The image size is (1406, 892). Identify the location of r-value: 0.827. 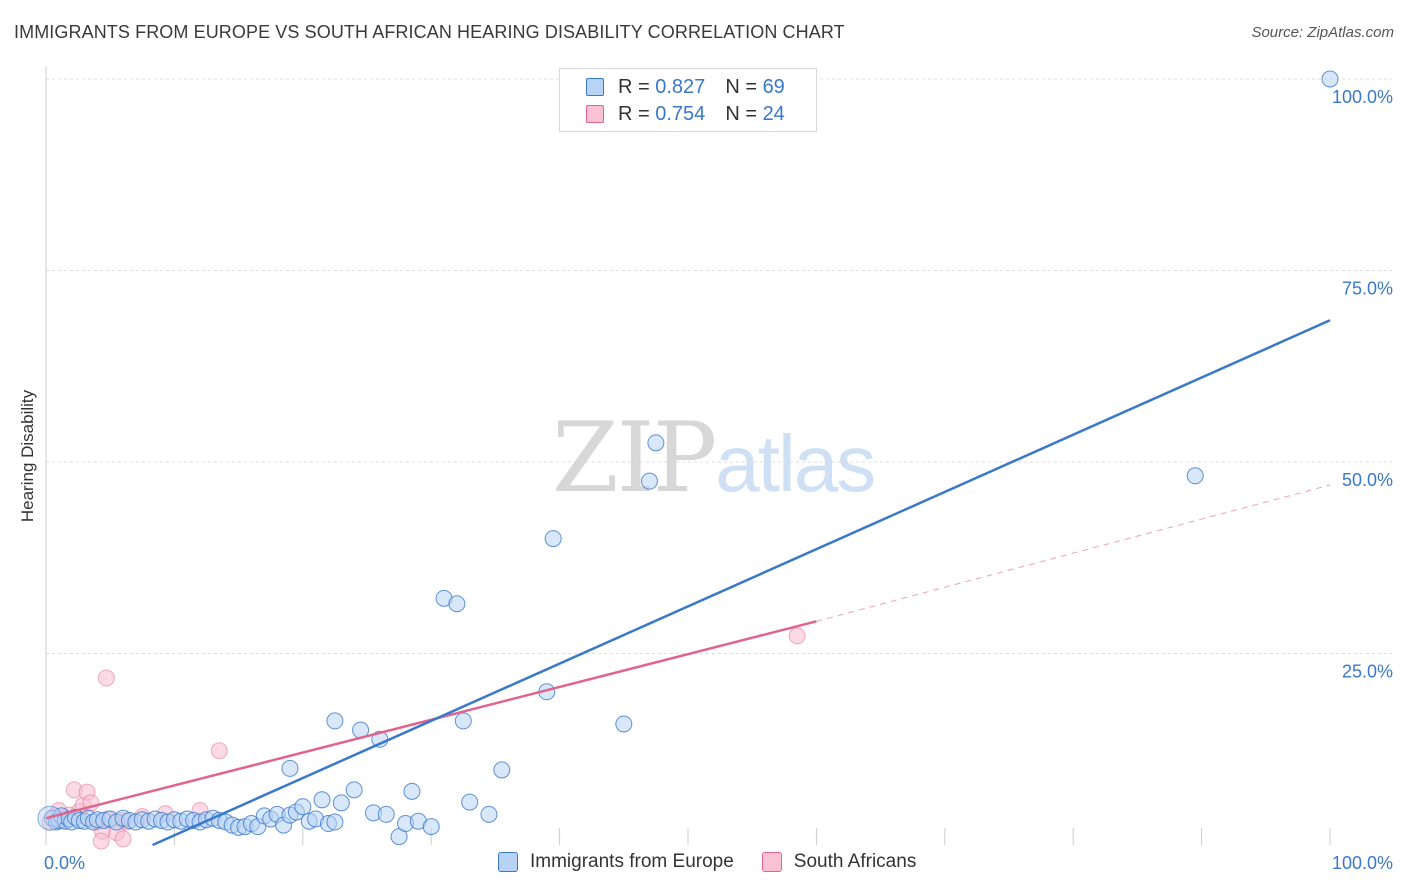
(680, 86).